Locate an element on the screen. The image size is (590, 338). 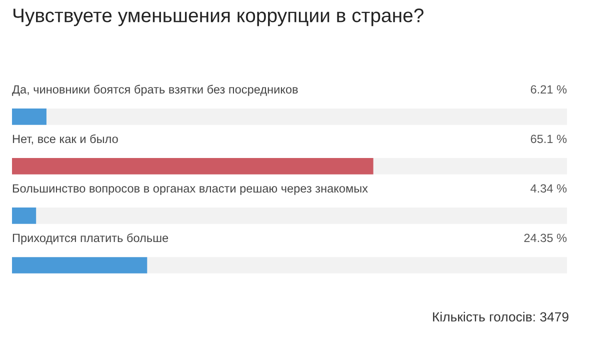
data-label: 24.35 % is located at coordinates (545, 238).